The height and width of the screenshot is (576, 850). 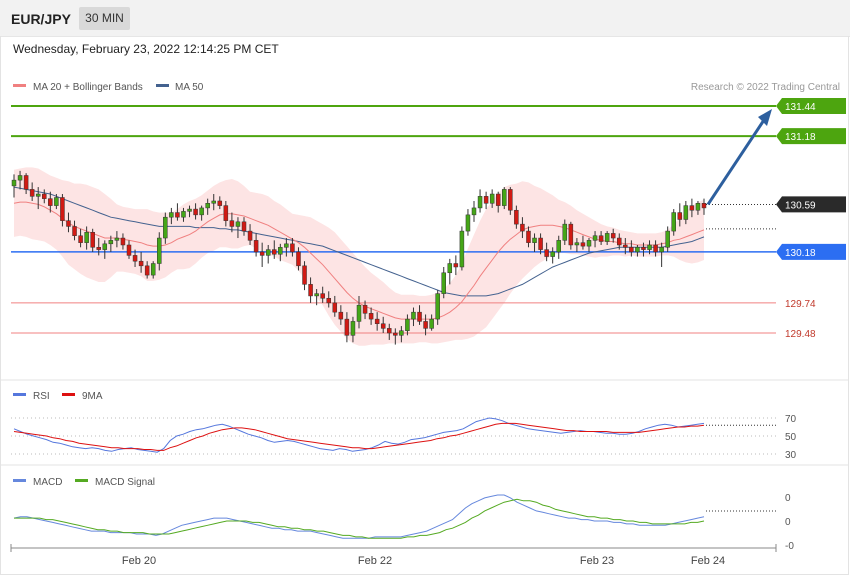 What do you see at coordinates (81, 480) in the screenshot?
I see `macd-signal-legend-swatch` at bounding box center [81, 480].